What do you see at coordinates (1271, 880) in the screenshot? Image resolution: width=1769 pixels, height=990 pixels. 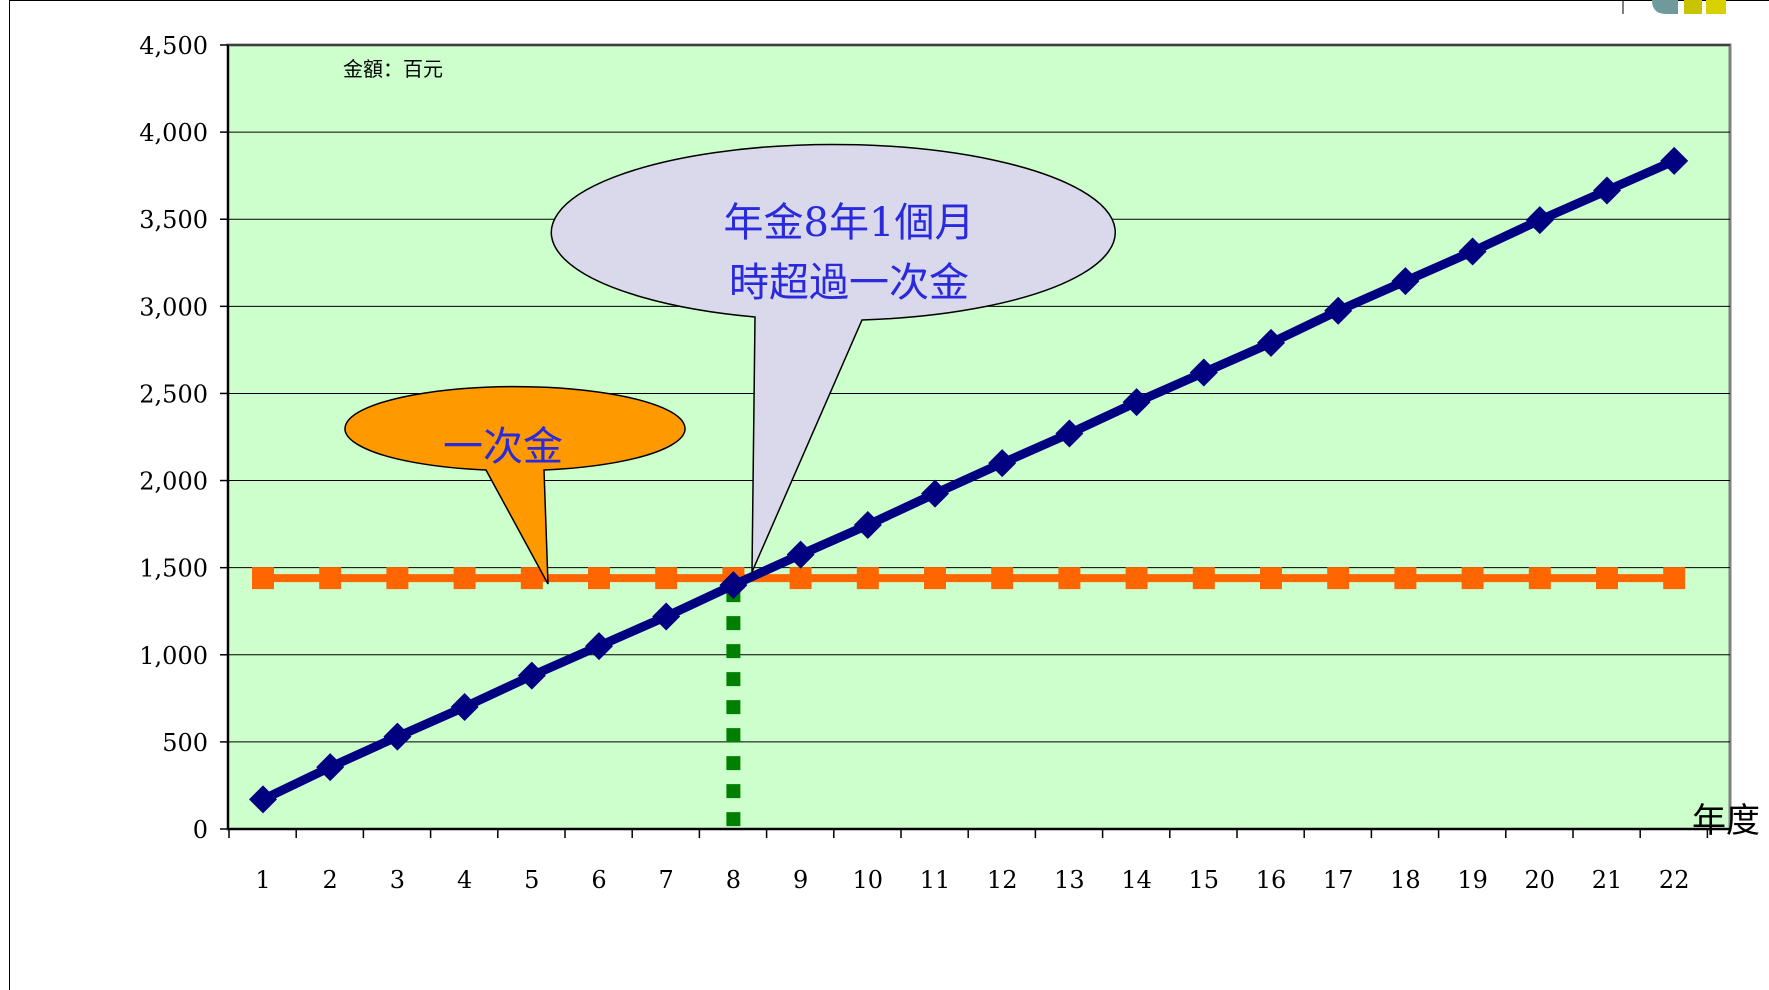 I see `x-tick-label: 16` at bounding box center [1271, 880].